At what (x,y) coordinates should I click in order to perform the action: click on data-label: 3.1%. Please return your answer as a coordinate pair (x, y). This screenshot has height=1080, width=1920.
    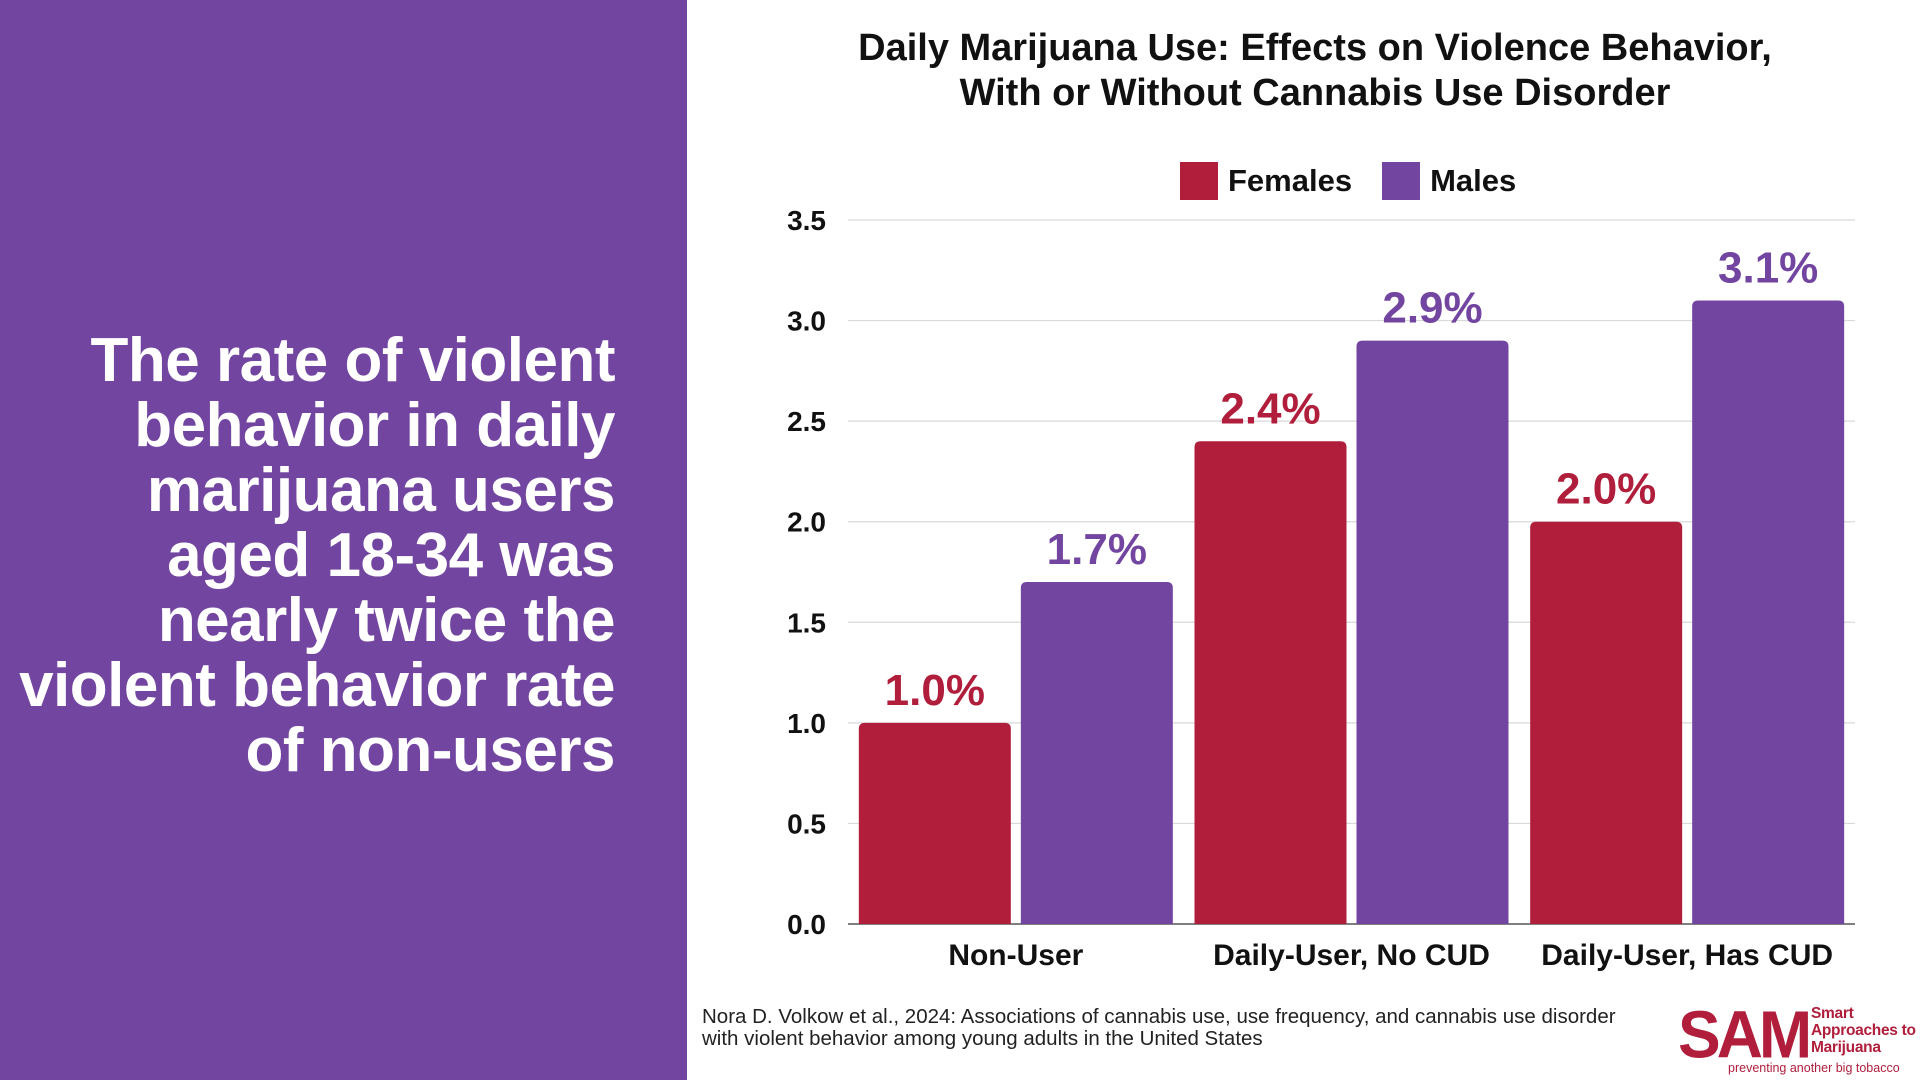
    Looking at the image, I should click on (1768, 267).